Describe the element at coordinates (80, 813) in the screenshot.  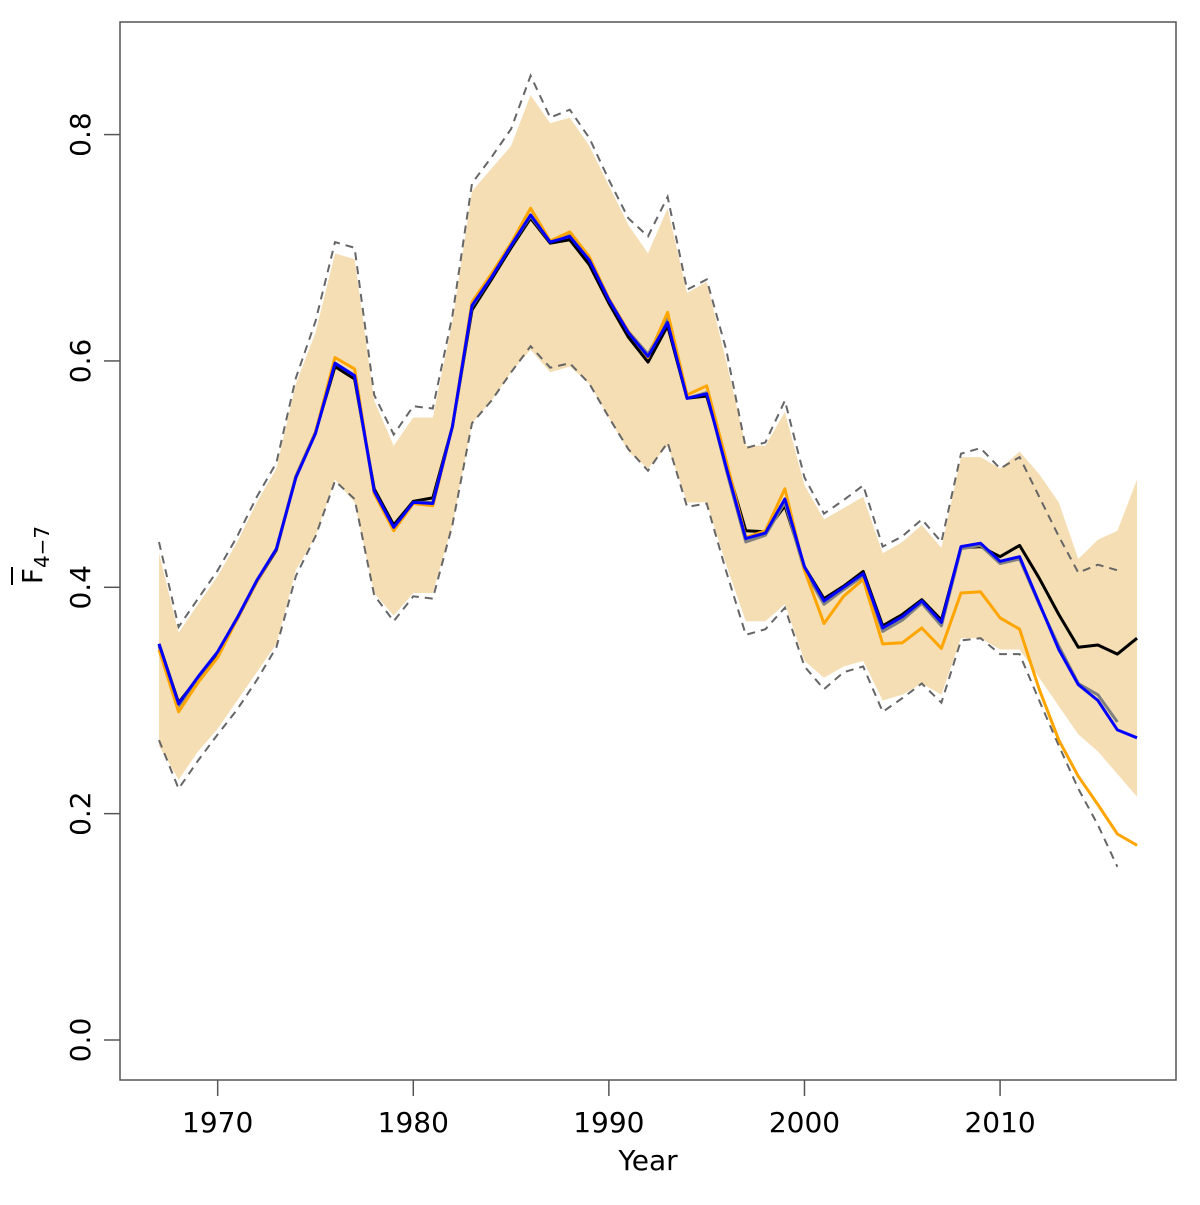
I see `y-tick-label: 0.2` at that location.